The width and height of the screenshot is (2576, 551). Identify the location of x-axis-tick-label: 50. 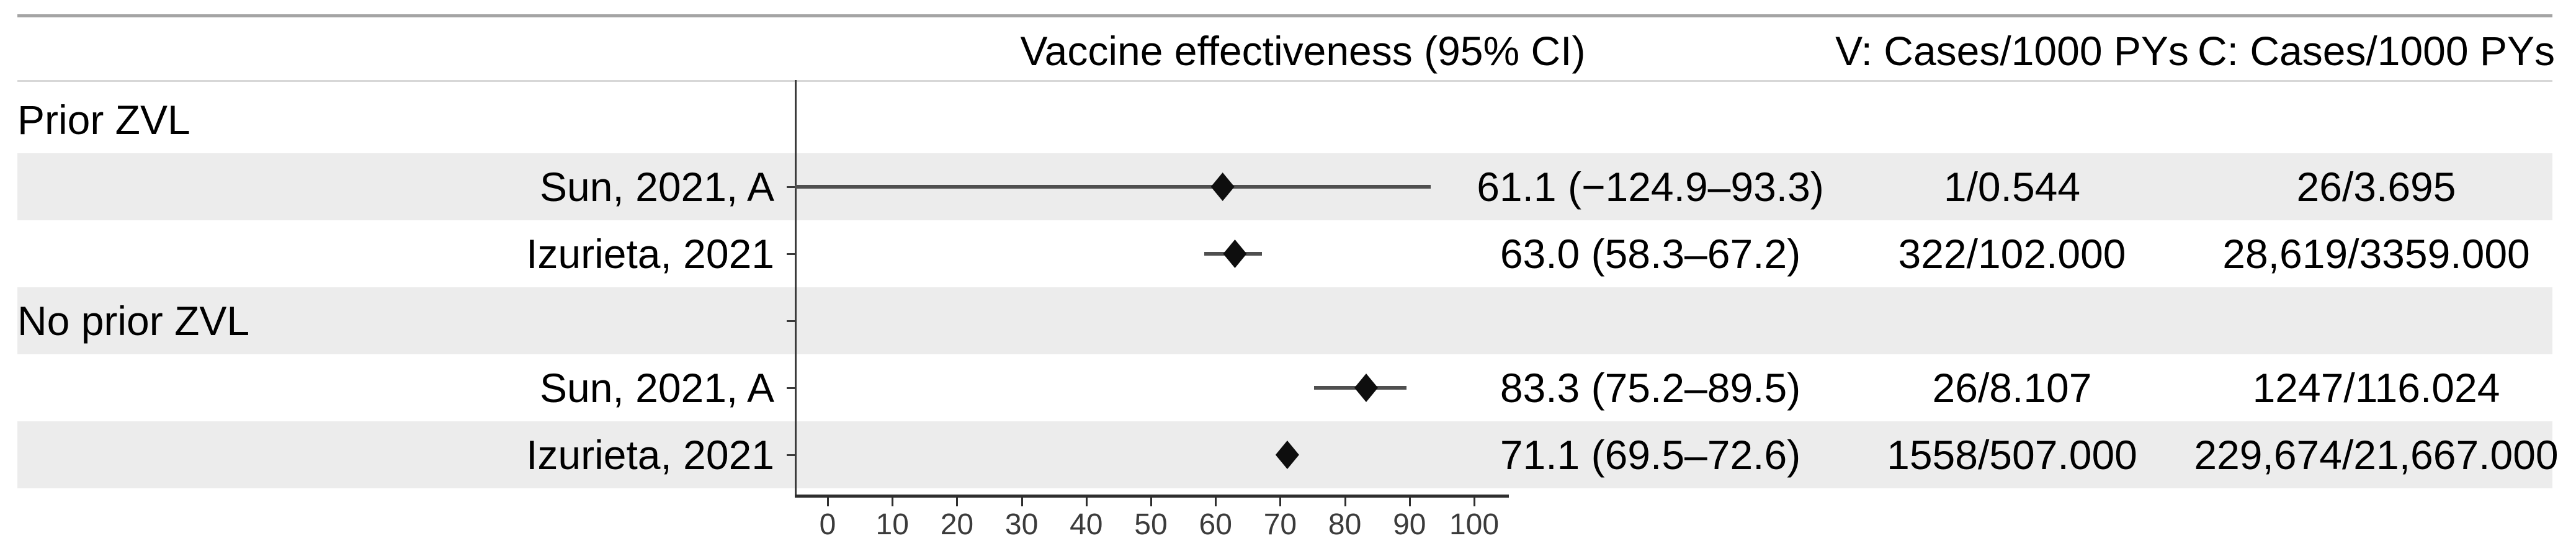
(1151, 524).